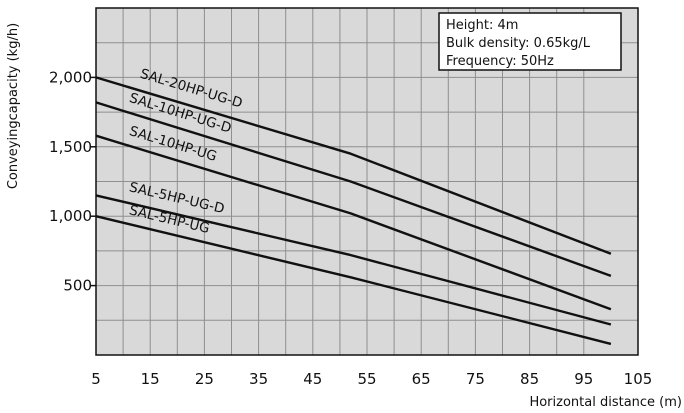  Describe the element at coordinates (529, 379) in the screenshot. I see `x-tick-label: 85` at that location.